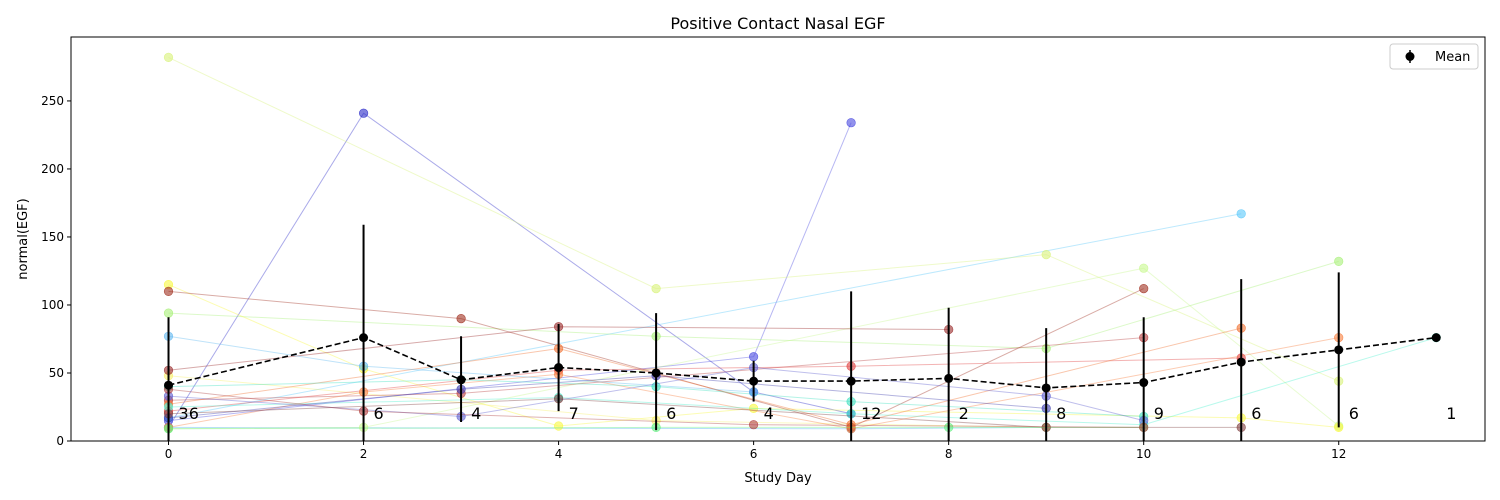 This screenshot has height=500, width=1500. Describe the element at coordinates (52, 305) in the screenshot. I see `y-tick-label: 100` at that location.